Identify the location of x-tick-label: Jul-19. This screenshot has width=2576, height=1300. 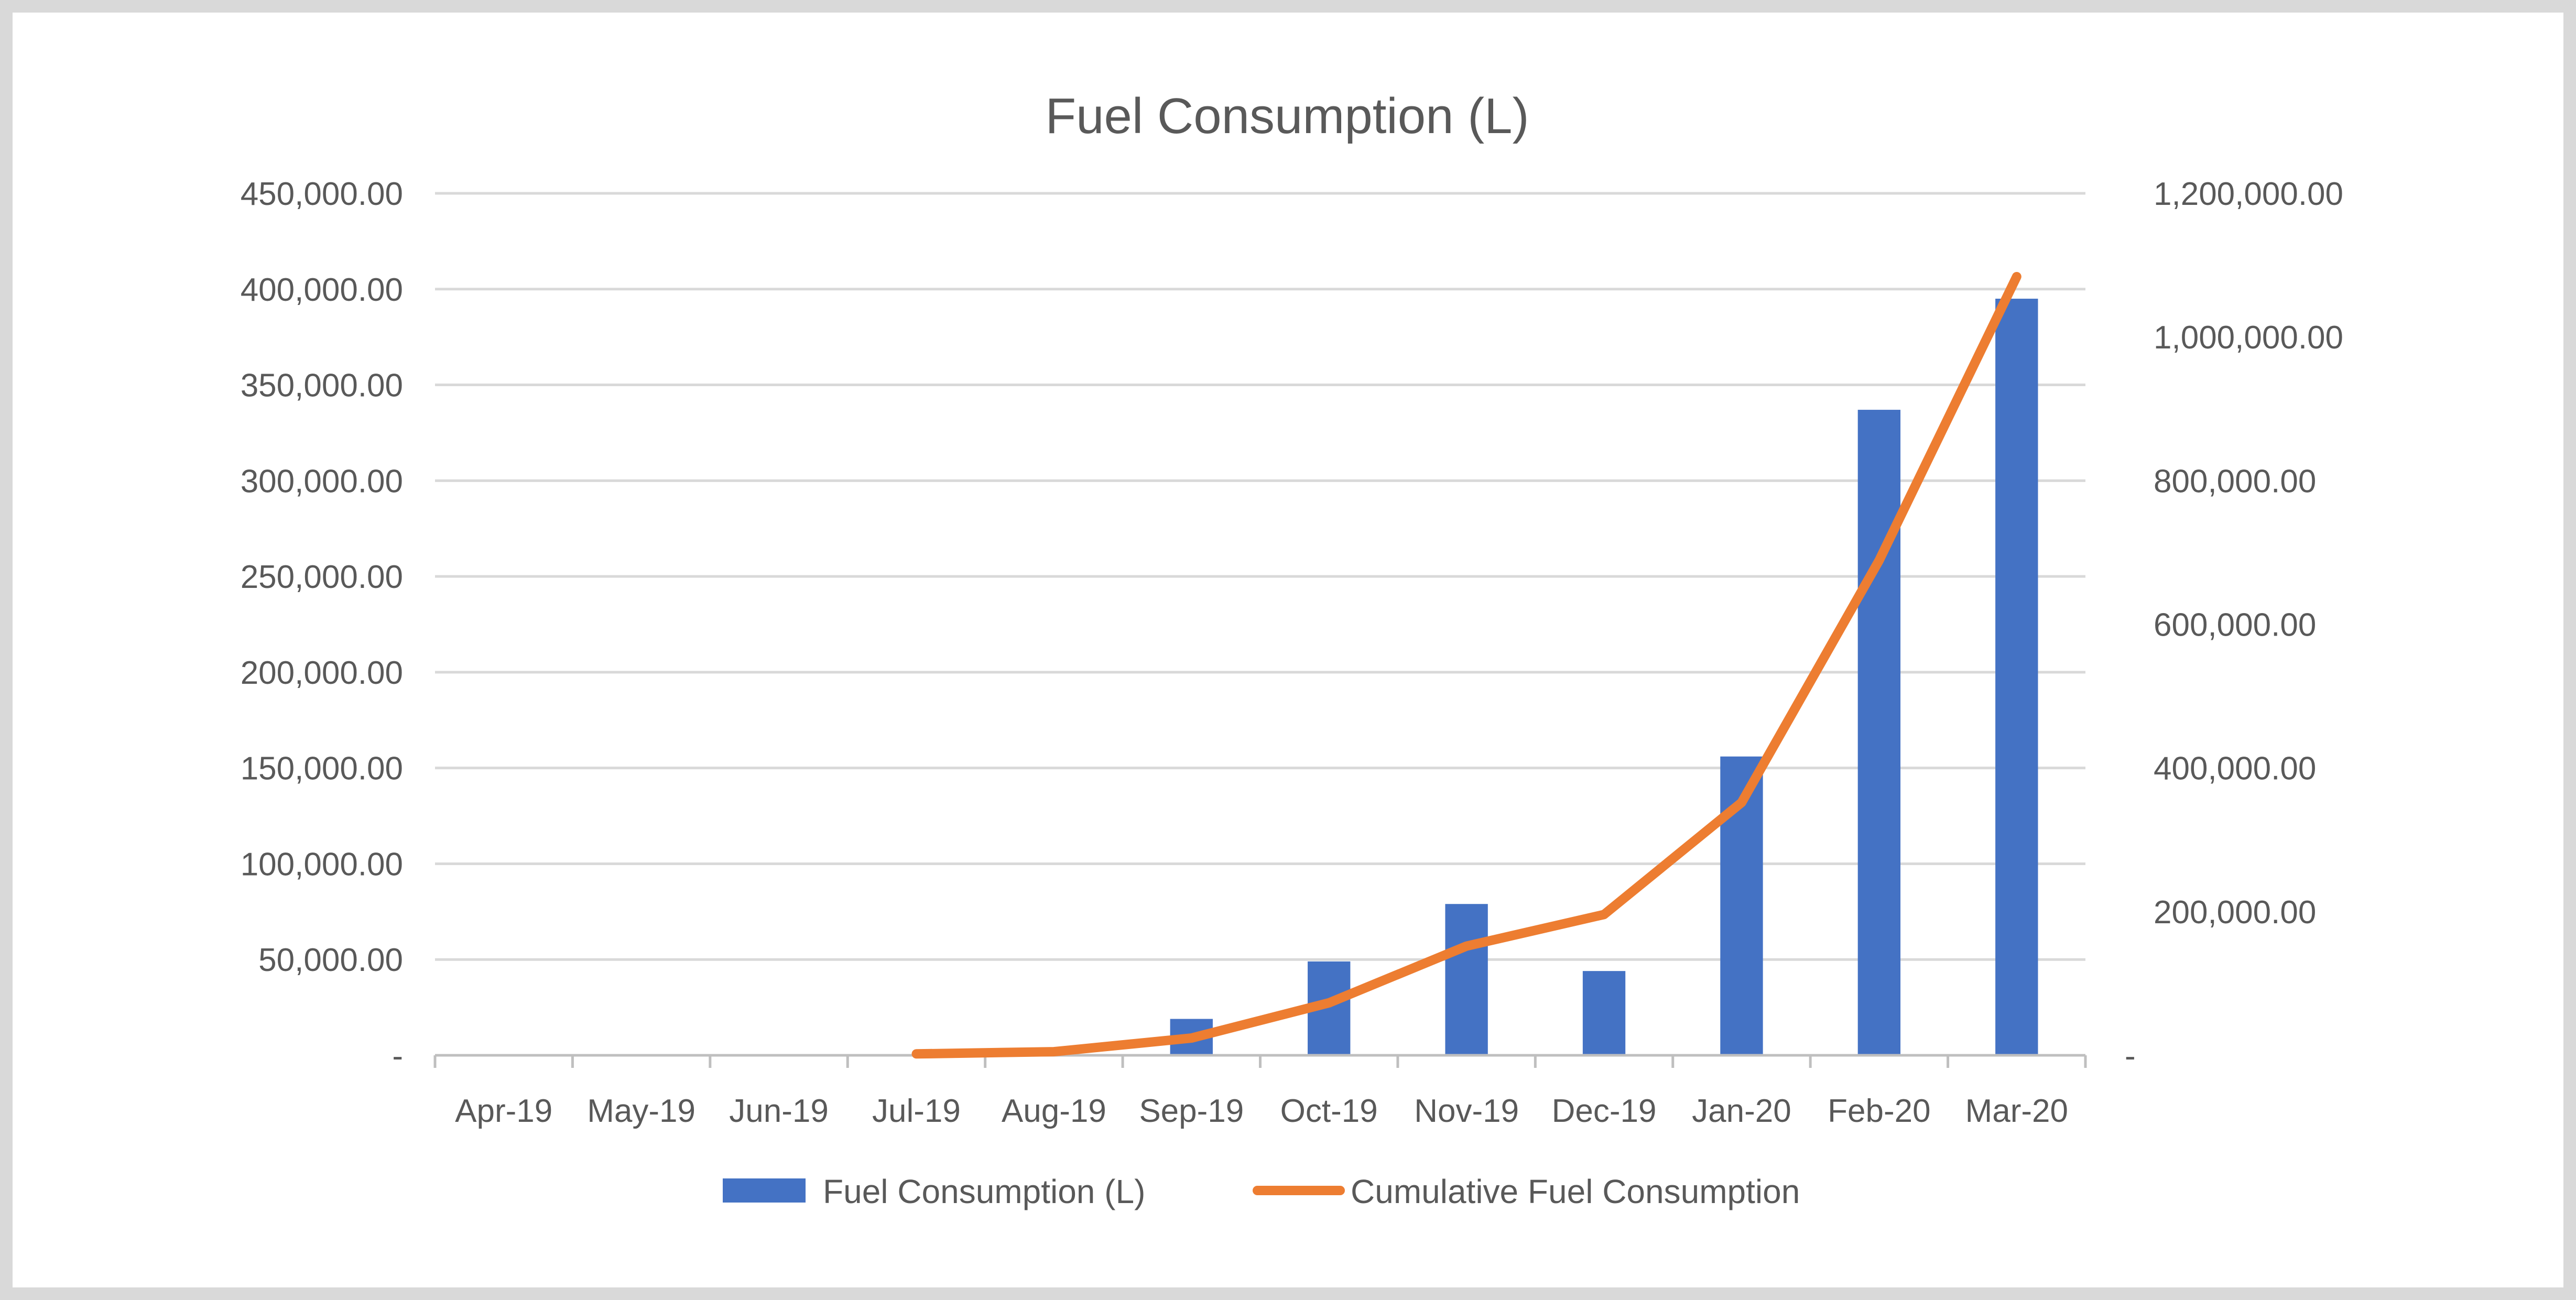
(916, 1111).